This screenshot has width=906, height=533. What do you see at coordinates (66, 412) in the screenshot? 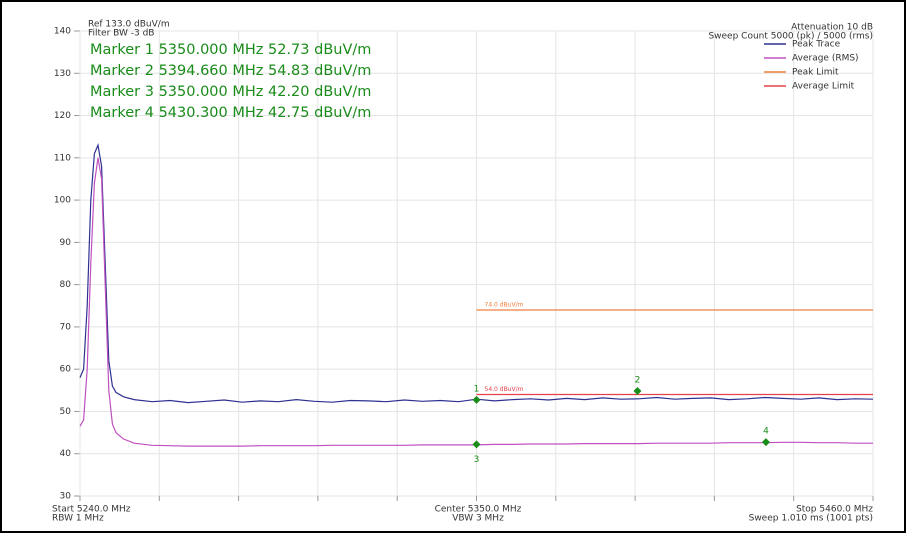
I see `y-tick-label: 50` at bounding box center [66, 412].